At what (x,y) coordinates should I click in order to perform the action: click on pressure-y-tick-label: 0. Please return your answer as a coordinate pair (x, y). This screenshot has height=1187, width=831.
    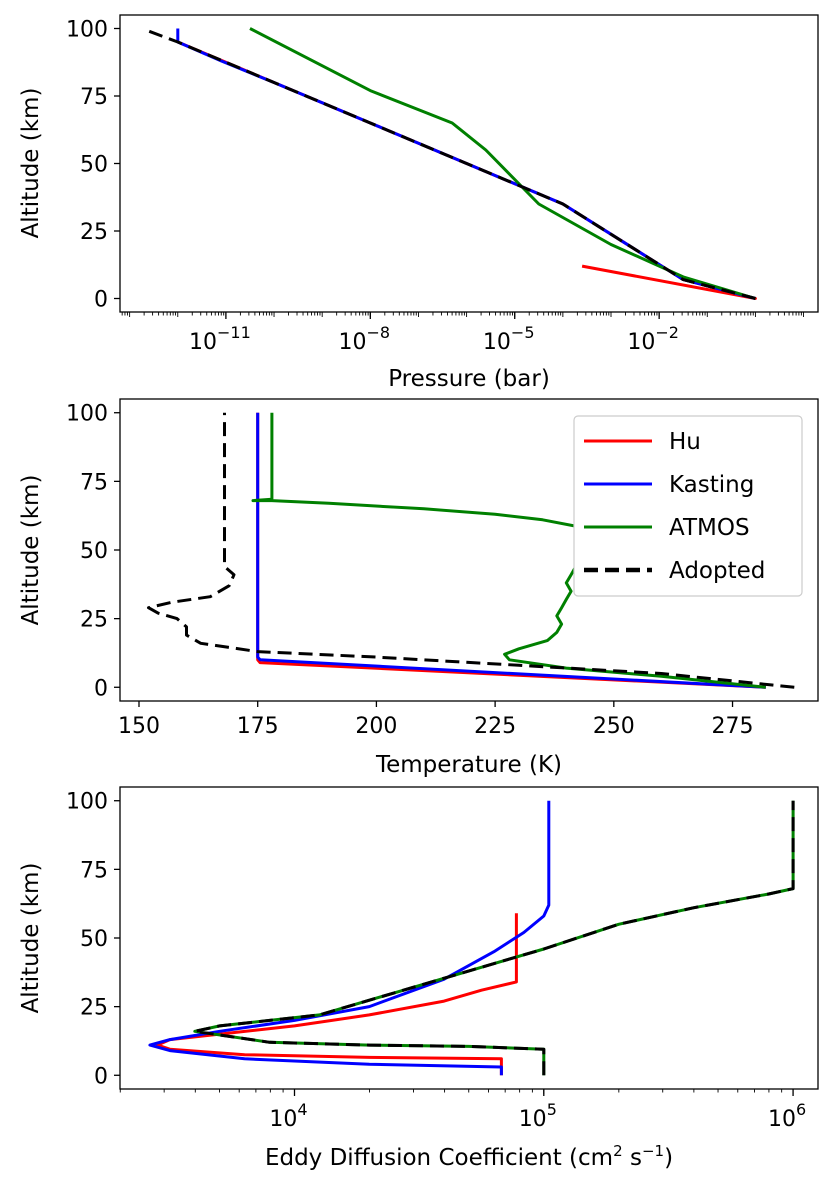
    Looking at the image, I should click on (101, 300).